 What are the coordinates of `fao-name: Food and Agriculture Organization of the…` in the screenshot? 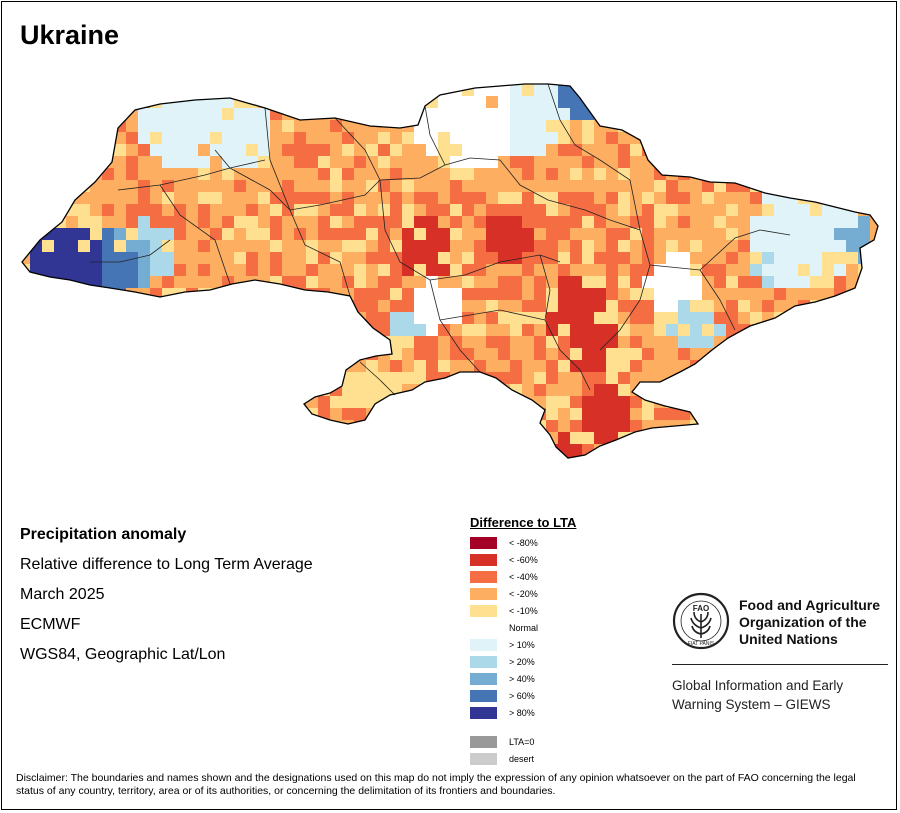 It's located at (809, 622).